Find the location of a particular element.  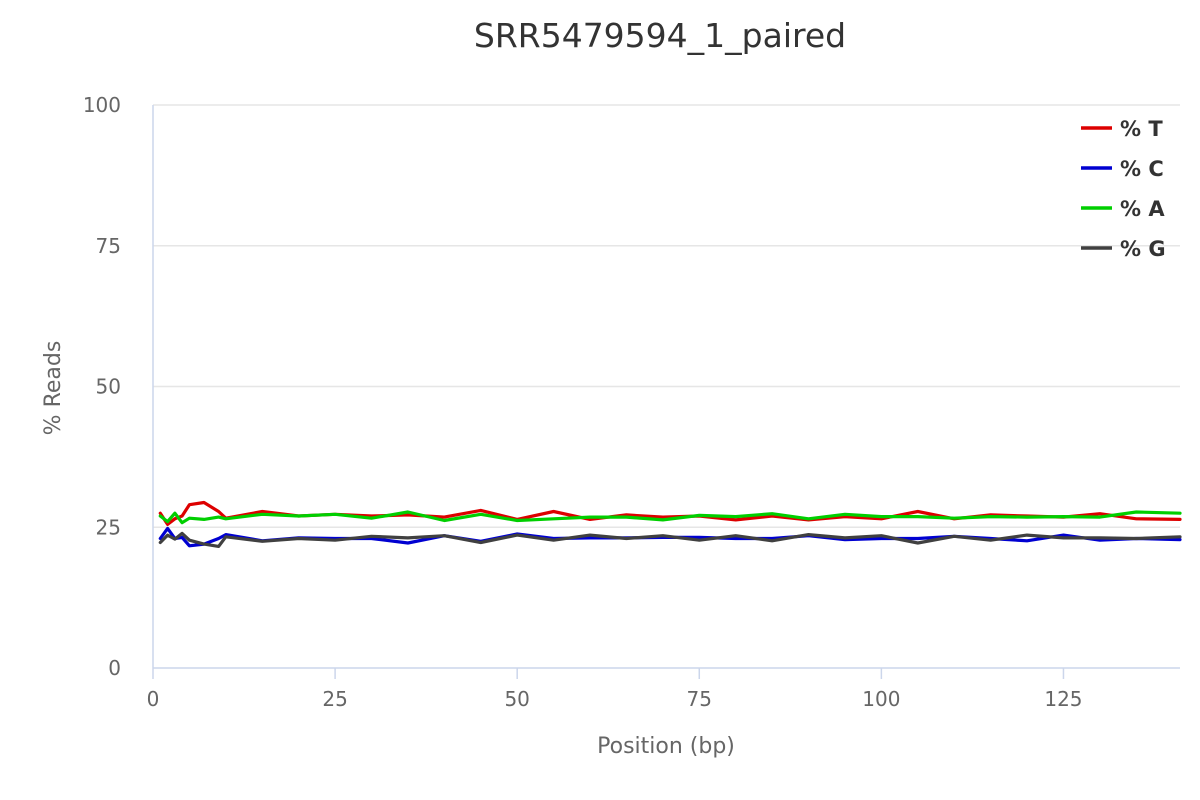

legend-item-t: % T is located at coordinates (1122, 129).